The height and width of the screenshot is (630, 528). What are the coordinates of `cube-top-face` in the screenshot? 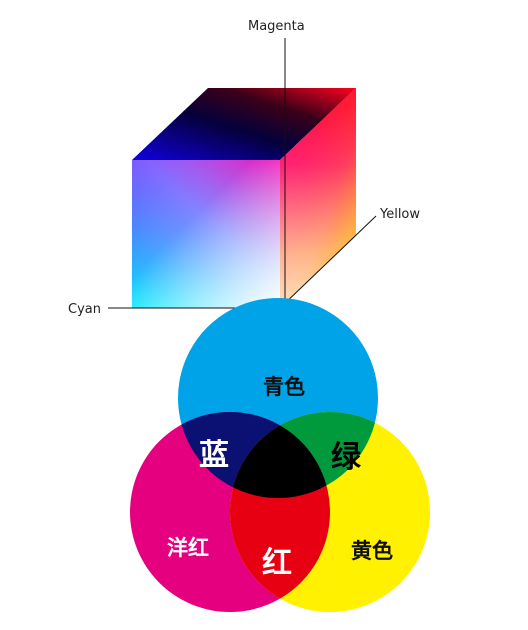 It's located at (244, 124).